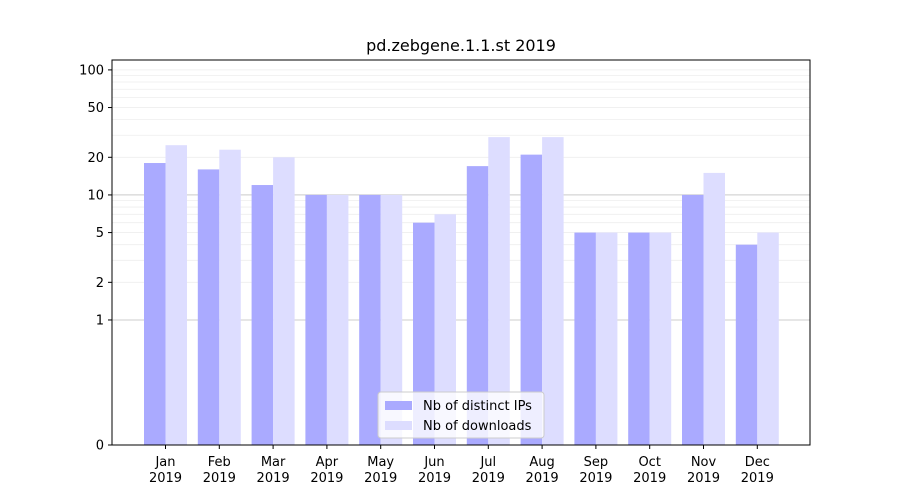 This screenshot has width=900, height=500. I want to click on y-tick-label: 0, so click(100, 446).